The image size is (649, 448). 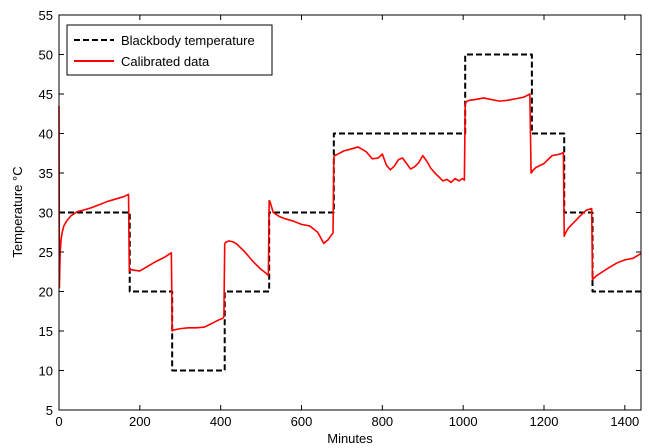 I want to click on y-tick-label: 15, so click(x=46, y=331).